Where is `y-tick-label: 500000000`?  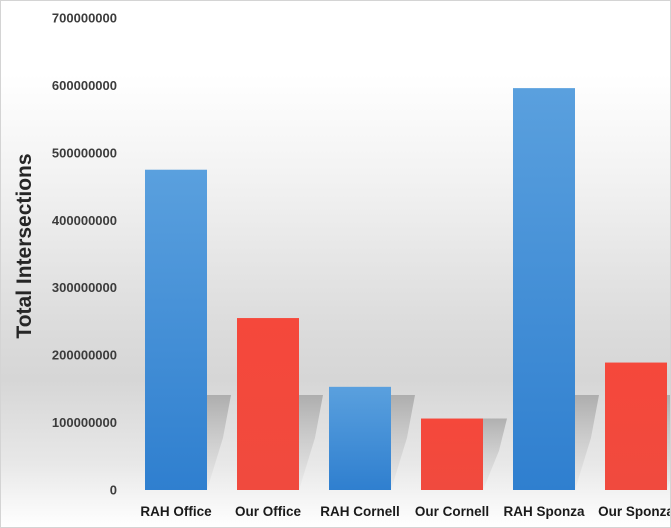
y-tick-label: 500000000 is located at coordinates (84, 152).